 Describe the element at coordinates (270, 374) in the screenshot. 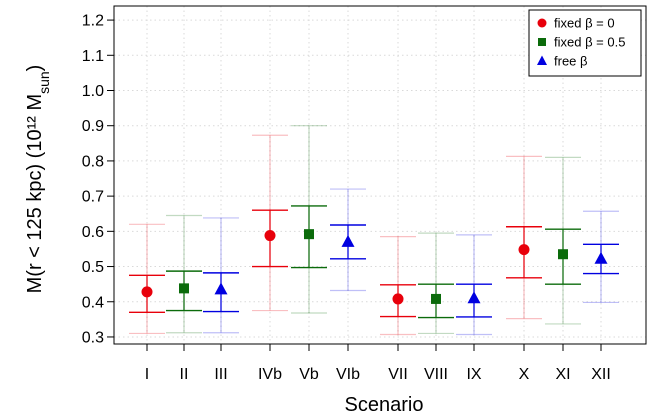

I see `x-tick-label: IVb` at that location.